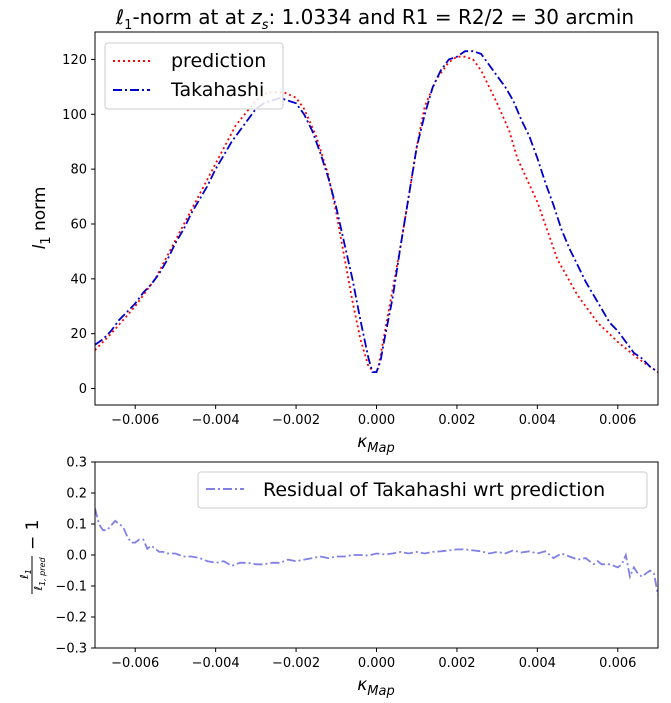  What do you see at coordinates (376, 420) in the screenshot?
I see `top-x-tick-label: 0.000` at bounding box center [376, 420].